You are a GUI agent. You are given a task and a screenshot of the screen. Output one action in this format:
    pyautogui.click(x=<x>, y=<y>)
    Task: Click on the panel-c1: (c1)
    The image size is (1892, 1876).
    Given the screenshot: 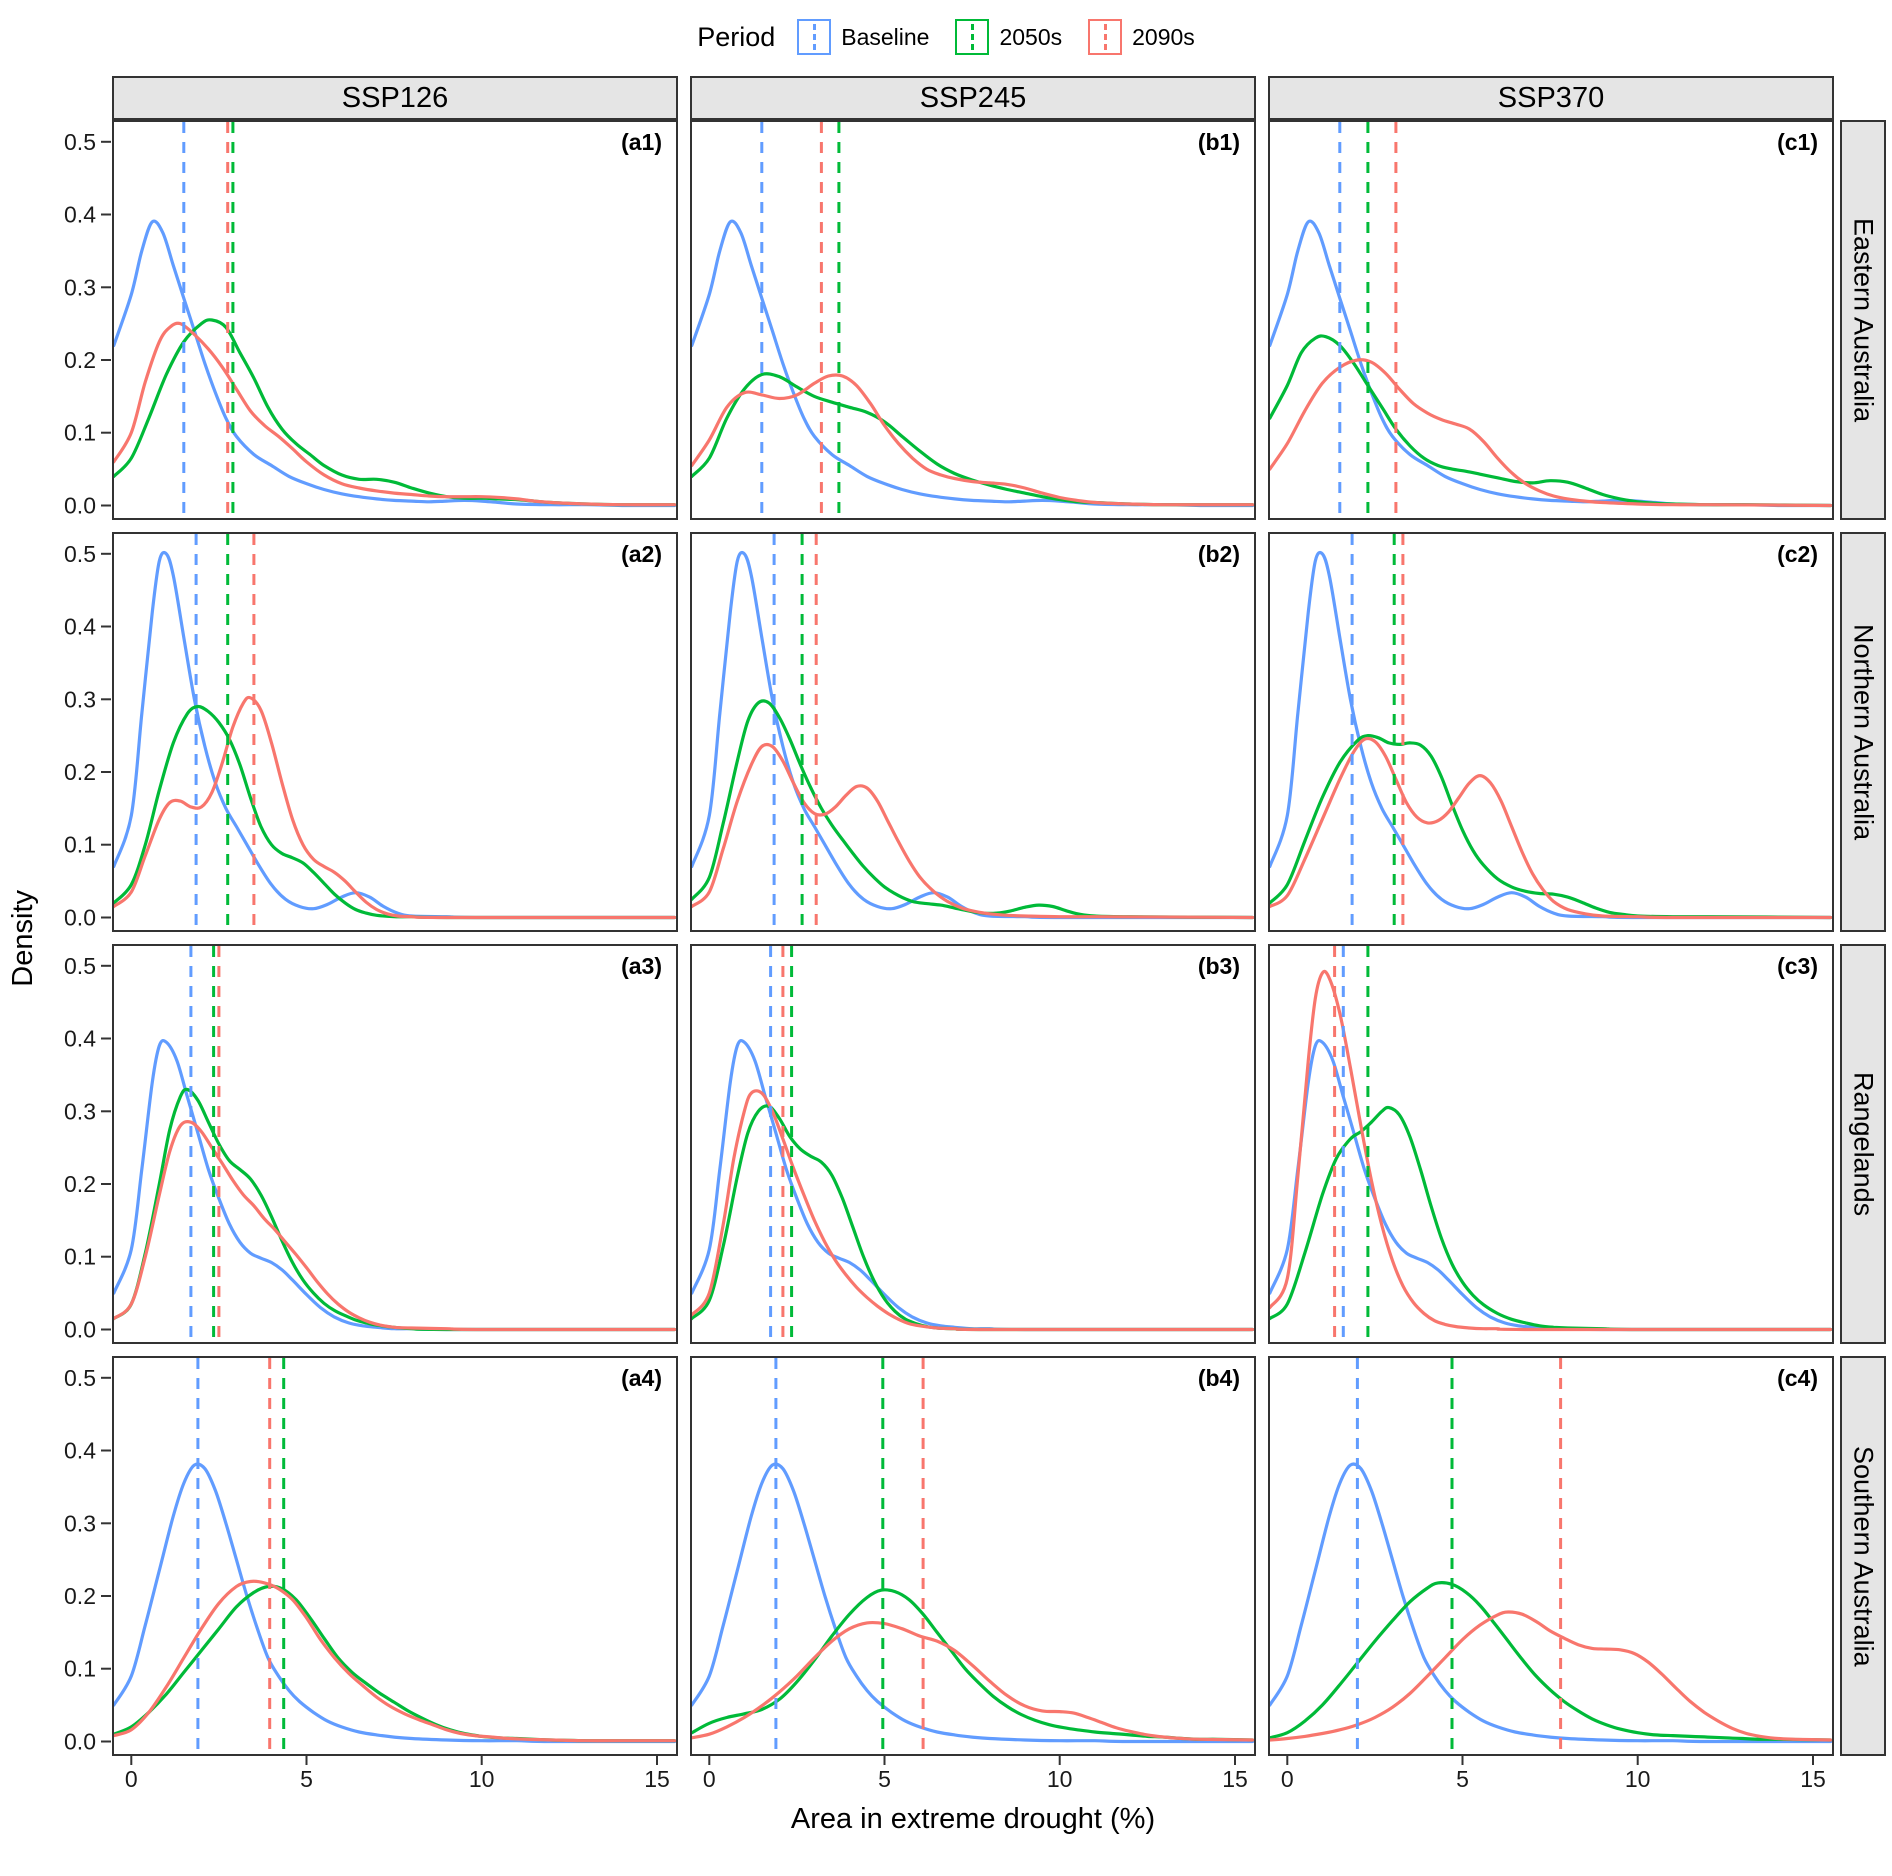 What is the action you would take?
    pyautogui.click(x=1551, y=320)
    